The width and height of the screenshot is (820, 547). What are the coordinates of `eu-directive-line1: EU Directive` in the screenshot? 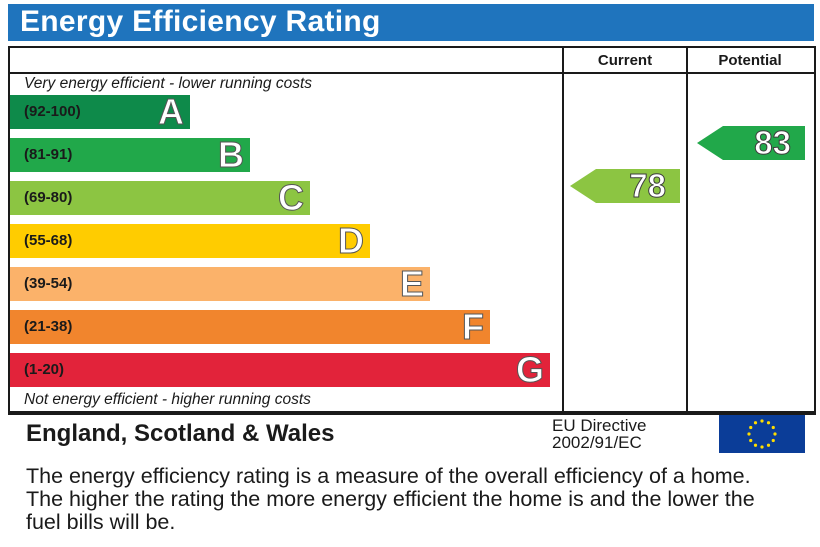 It's located at (599, 425).